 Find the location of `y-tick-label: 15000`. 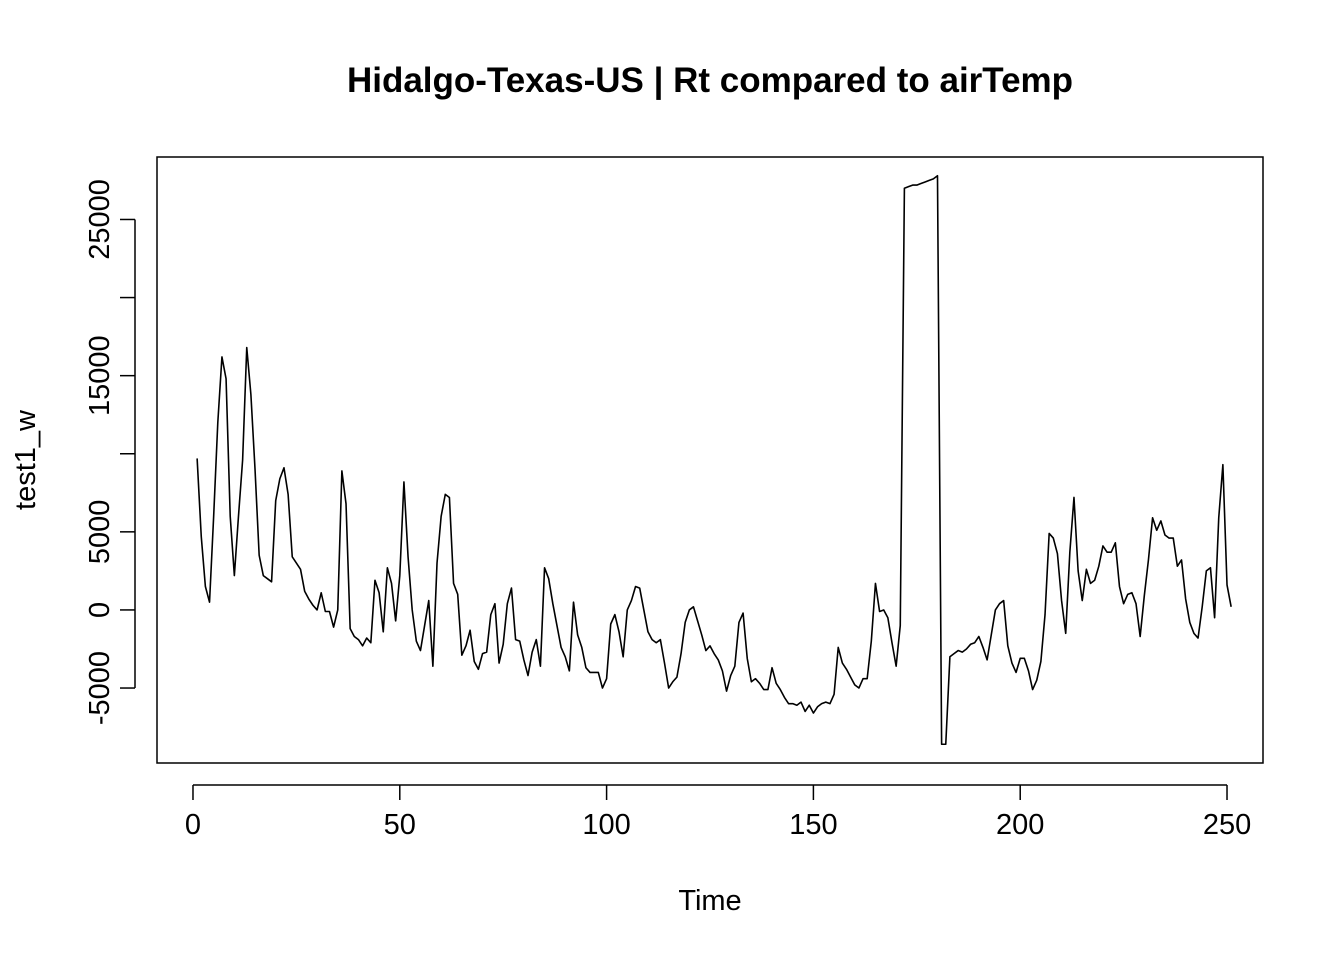

y-tick-label: 15000 is located at coordinates (100, 375).